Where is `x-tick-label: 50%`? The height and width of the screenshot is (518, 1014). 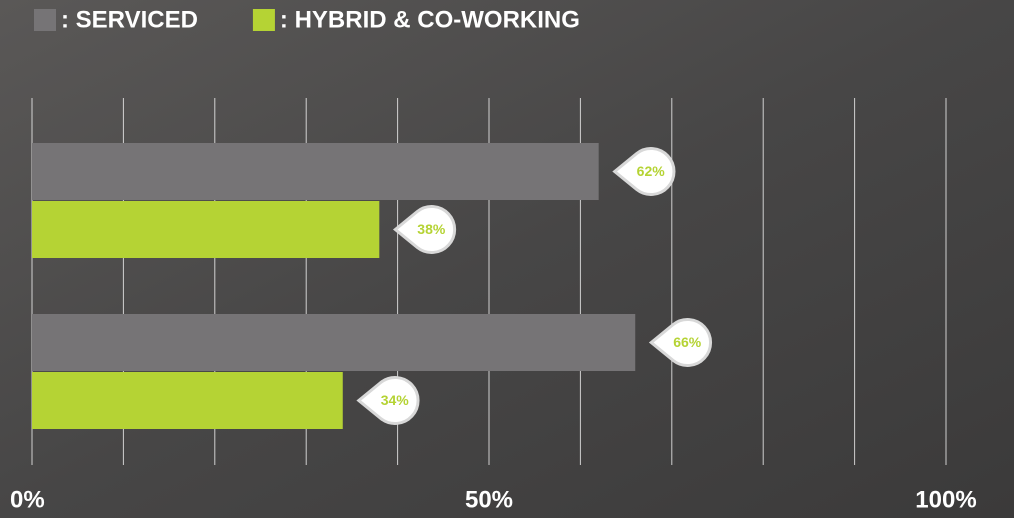
x-tick-label: 50% is located at coordinates (489, 499).